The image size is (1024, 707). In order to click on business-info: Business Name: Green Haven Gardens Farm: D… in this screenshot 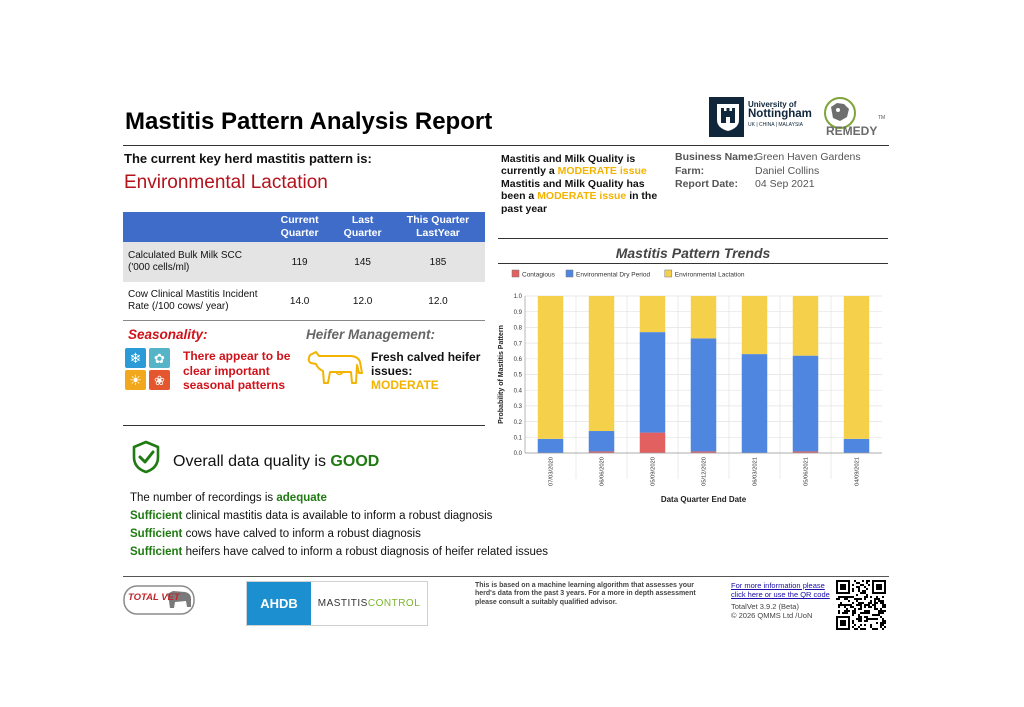, I will do `click(768, 171)`.